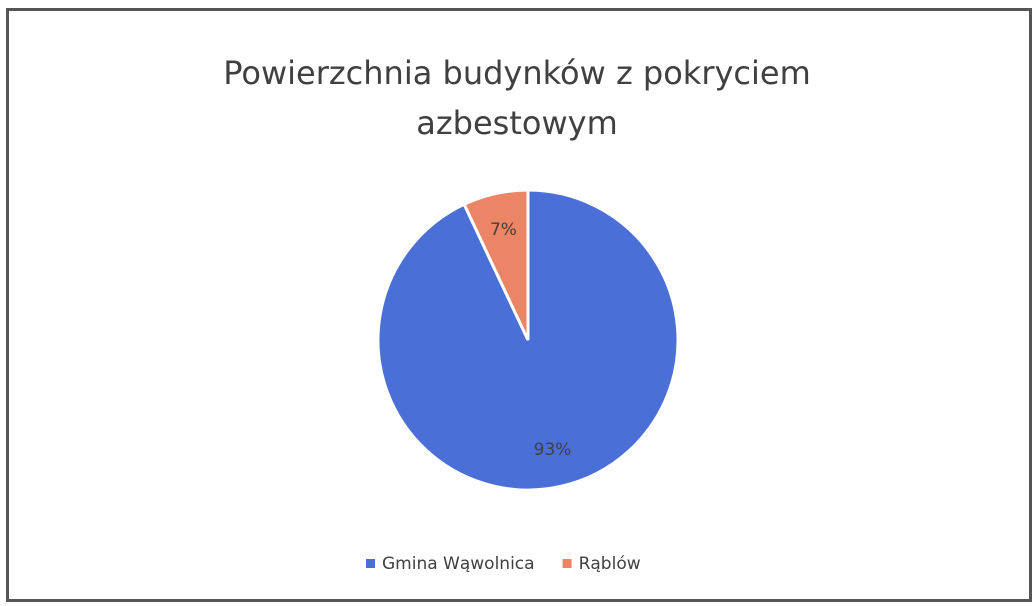 The height and width of the screenshot is (606, 1034). What do you see at coordinates (503, 230) in the screenshot?
I see `data-label: 7%` at bounding box center [503, 230].